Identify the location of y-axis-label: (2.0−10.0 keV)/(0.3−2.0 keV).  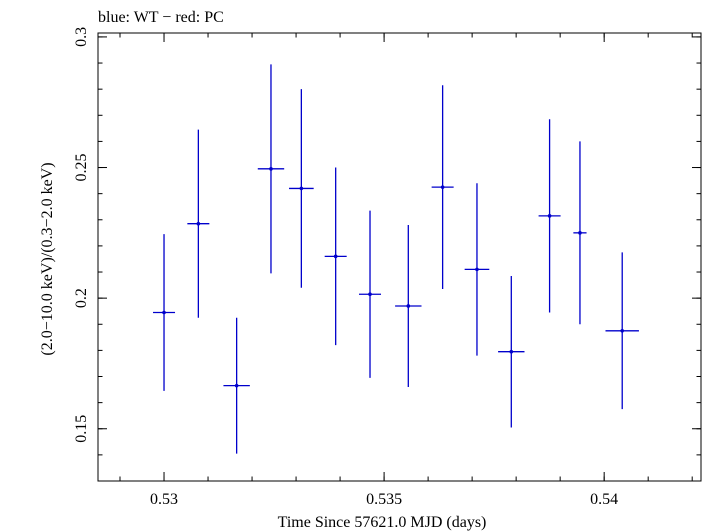
(47, 258).